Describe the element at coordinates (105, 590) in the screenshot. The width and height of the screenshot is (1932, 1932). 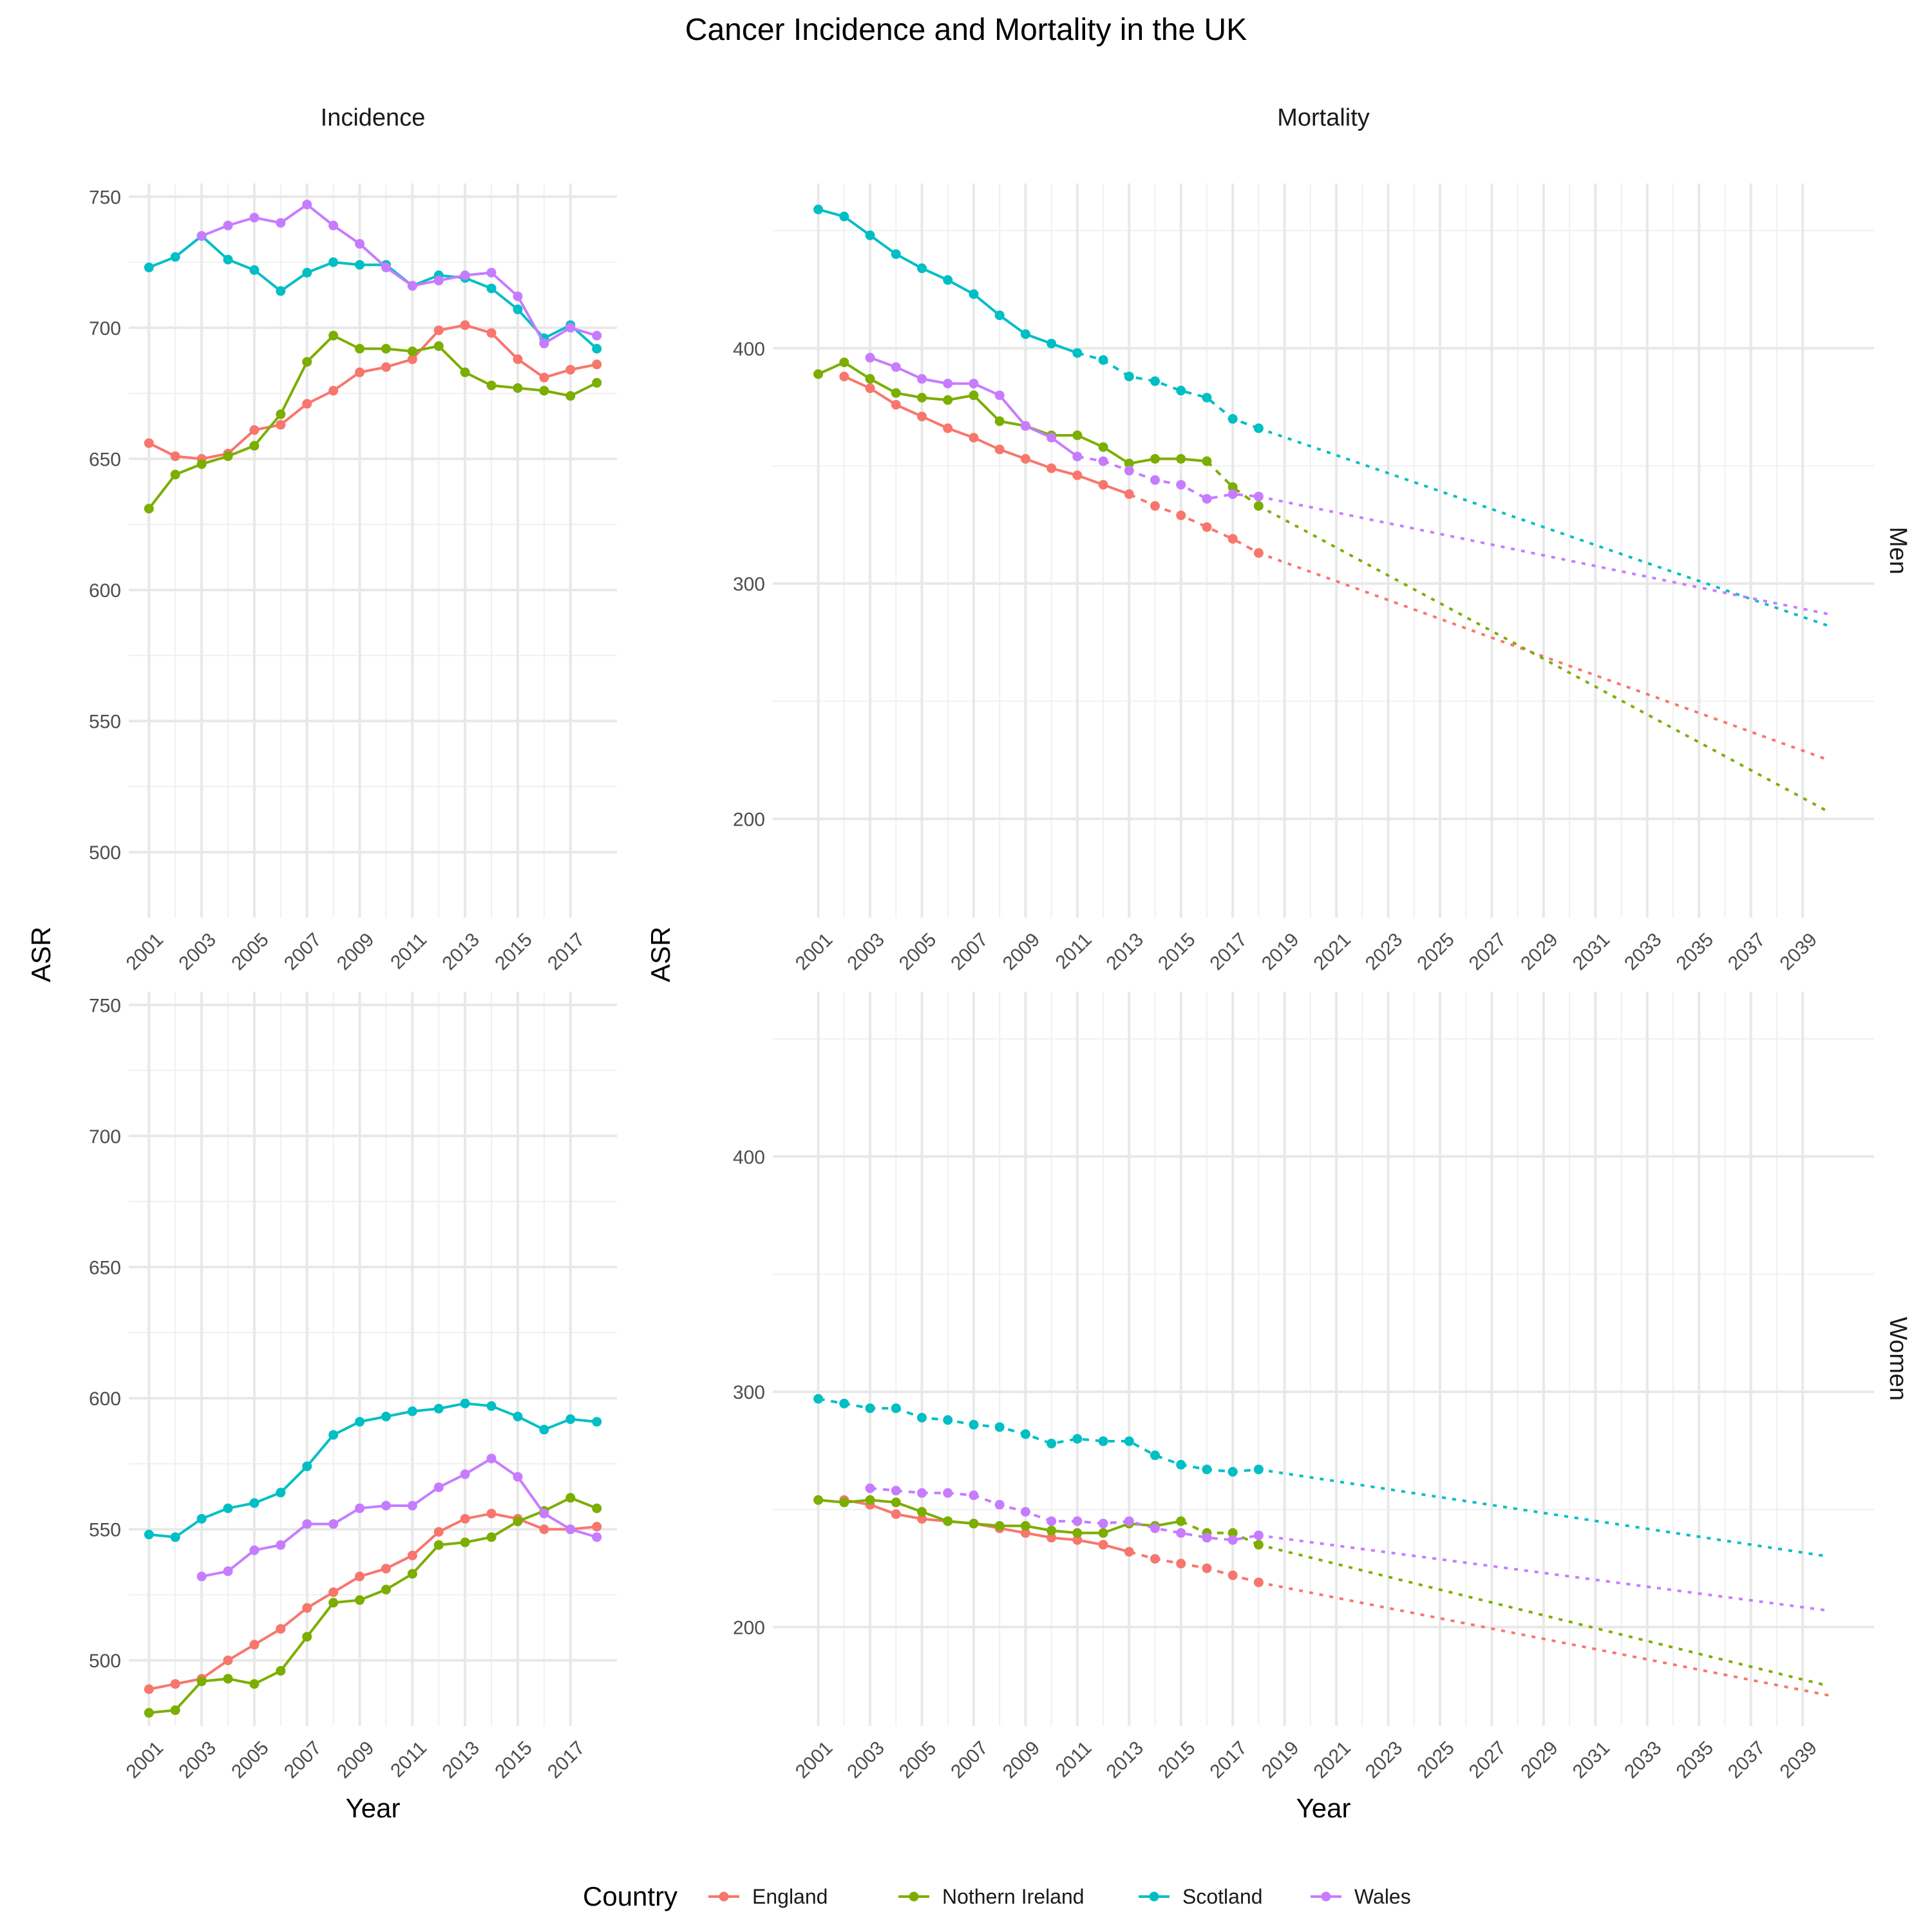
I see `y-tick-label: 600` at that location.